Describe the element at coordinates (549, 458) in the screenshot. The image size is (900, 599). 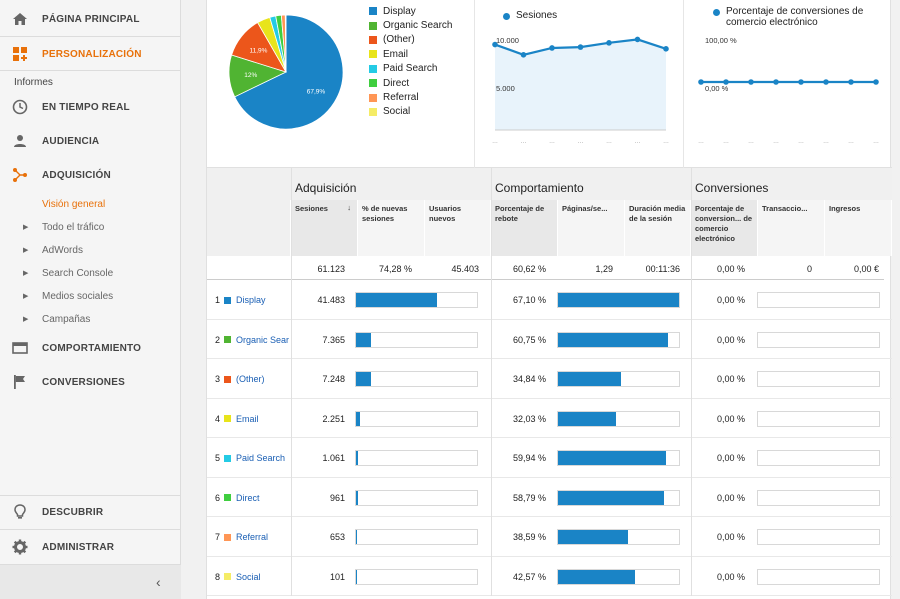
I see `table-row: 5 Paid Search 1.061 59,94 % 0,00 %` at that location.